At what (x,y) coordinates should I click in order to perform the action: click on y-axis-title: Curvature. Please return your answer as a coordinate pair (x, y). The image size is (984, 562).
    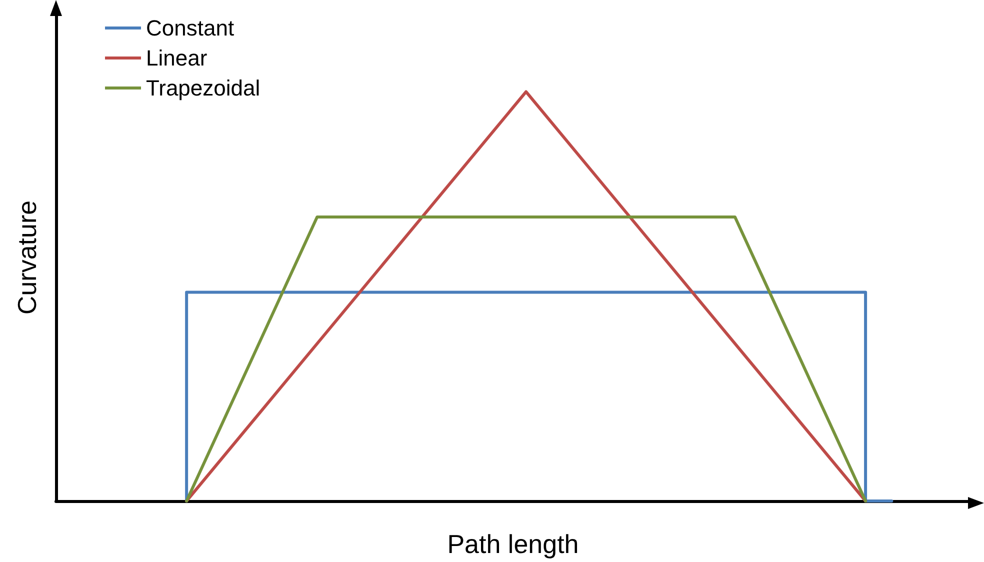
    Looking at the image, I should click on (27, 257).